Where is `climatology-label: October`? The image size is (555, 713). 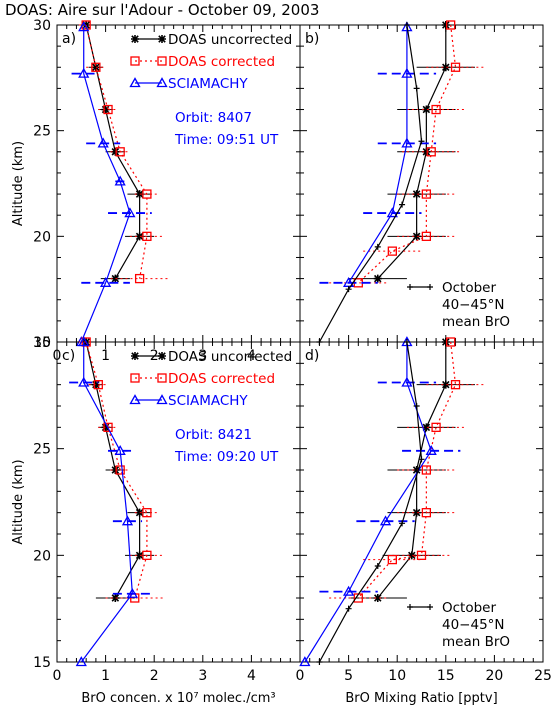
climatology-label: October is located at coordinates (469, 288).